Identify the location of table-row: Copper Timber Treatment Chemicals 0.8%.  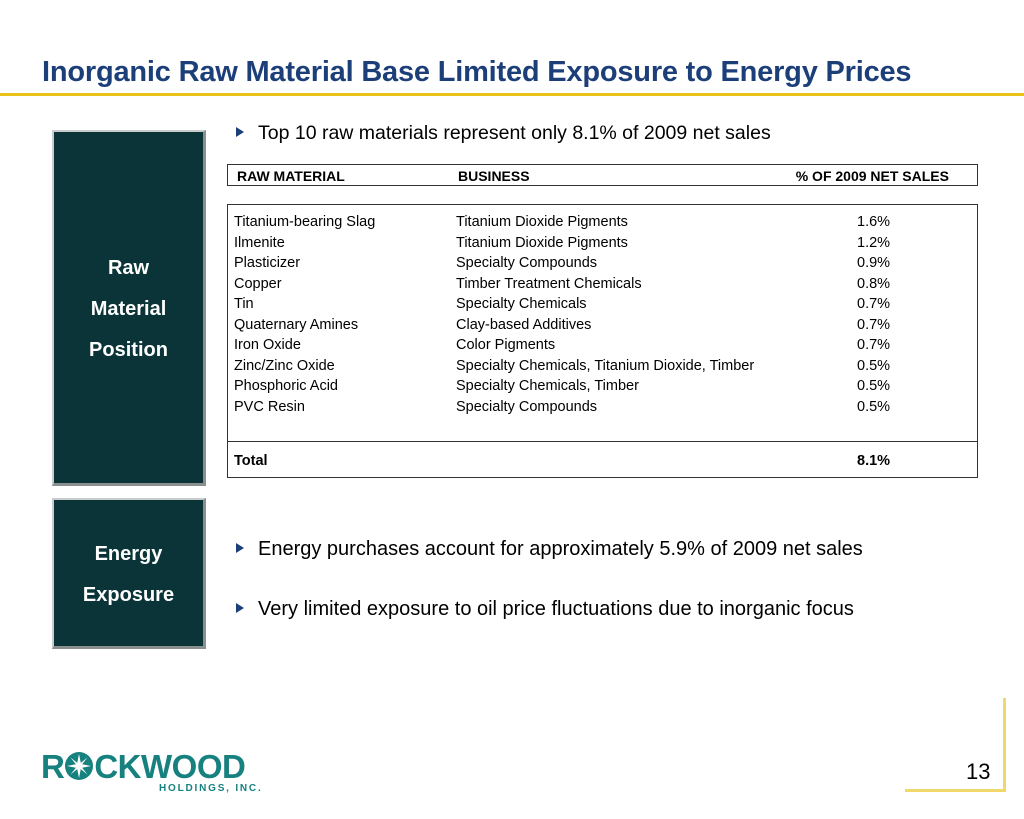
(602, 286).